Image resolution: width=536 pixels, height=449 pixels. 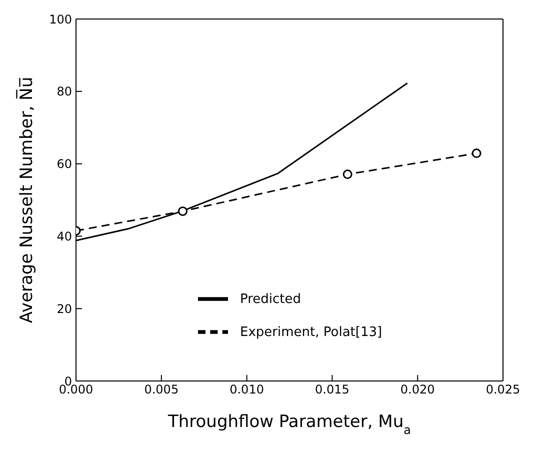 What do you see at coordinates (60, 19) in the screenshot?
I see `y-tick-label: 100` at bounding box center [60, 19].